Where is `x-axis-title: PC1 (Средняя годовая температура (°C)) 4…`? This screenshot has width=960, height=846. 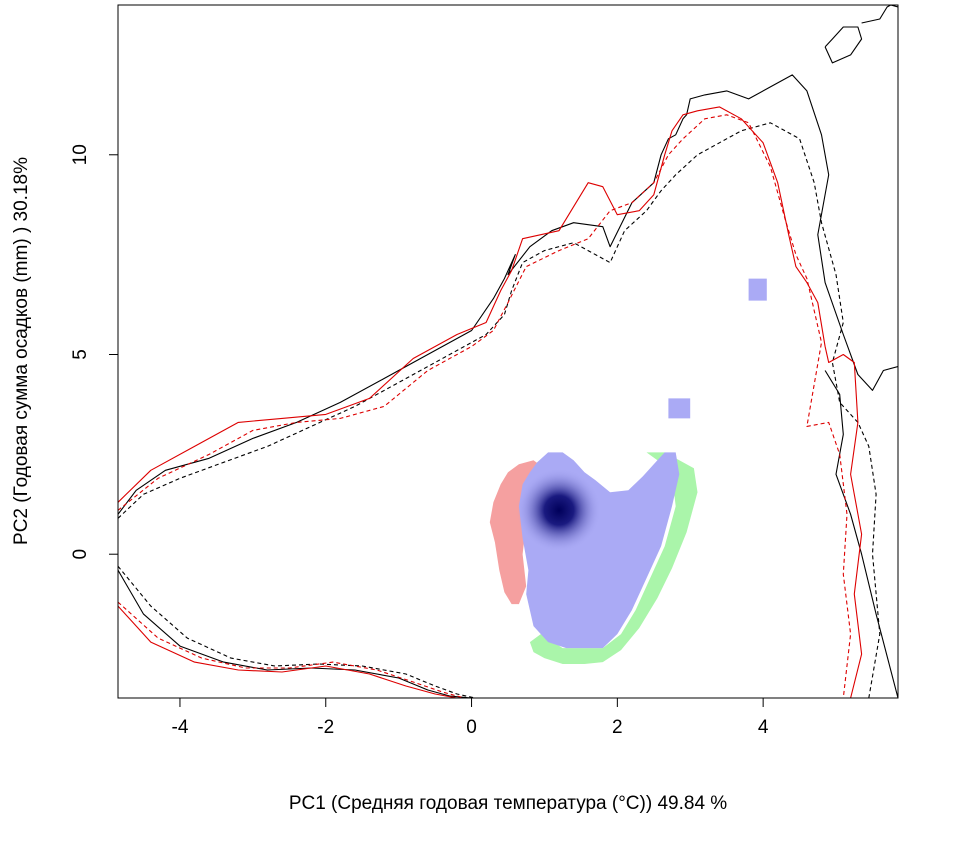 x-axis-title: PC1 (Средняя годовая температура (°C)) 4… is located at coordinates (508, 803).